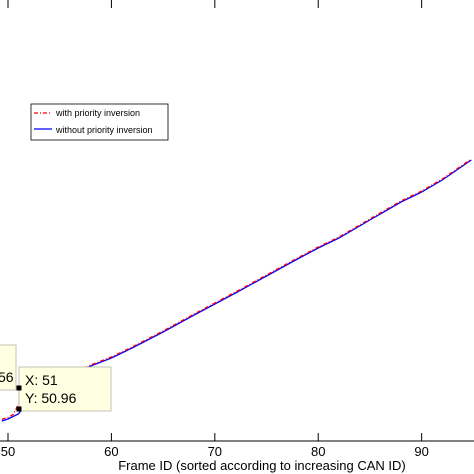 This screenshot has height=474, width=474. I want to click on legend-box, so click(99, 122).